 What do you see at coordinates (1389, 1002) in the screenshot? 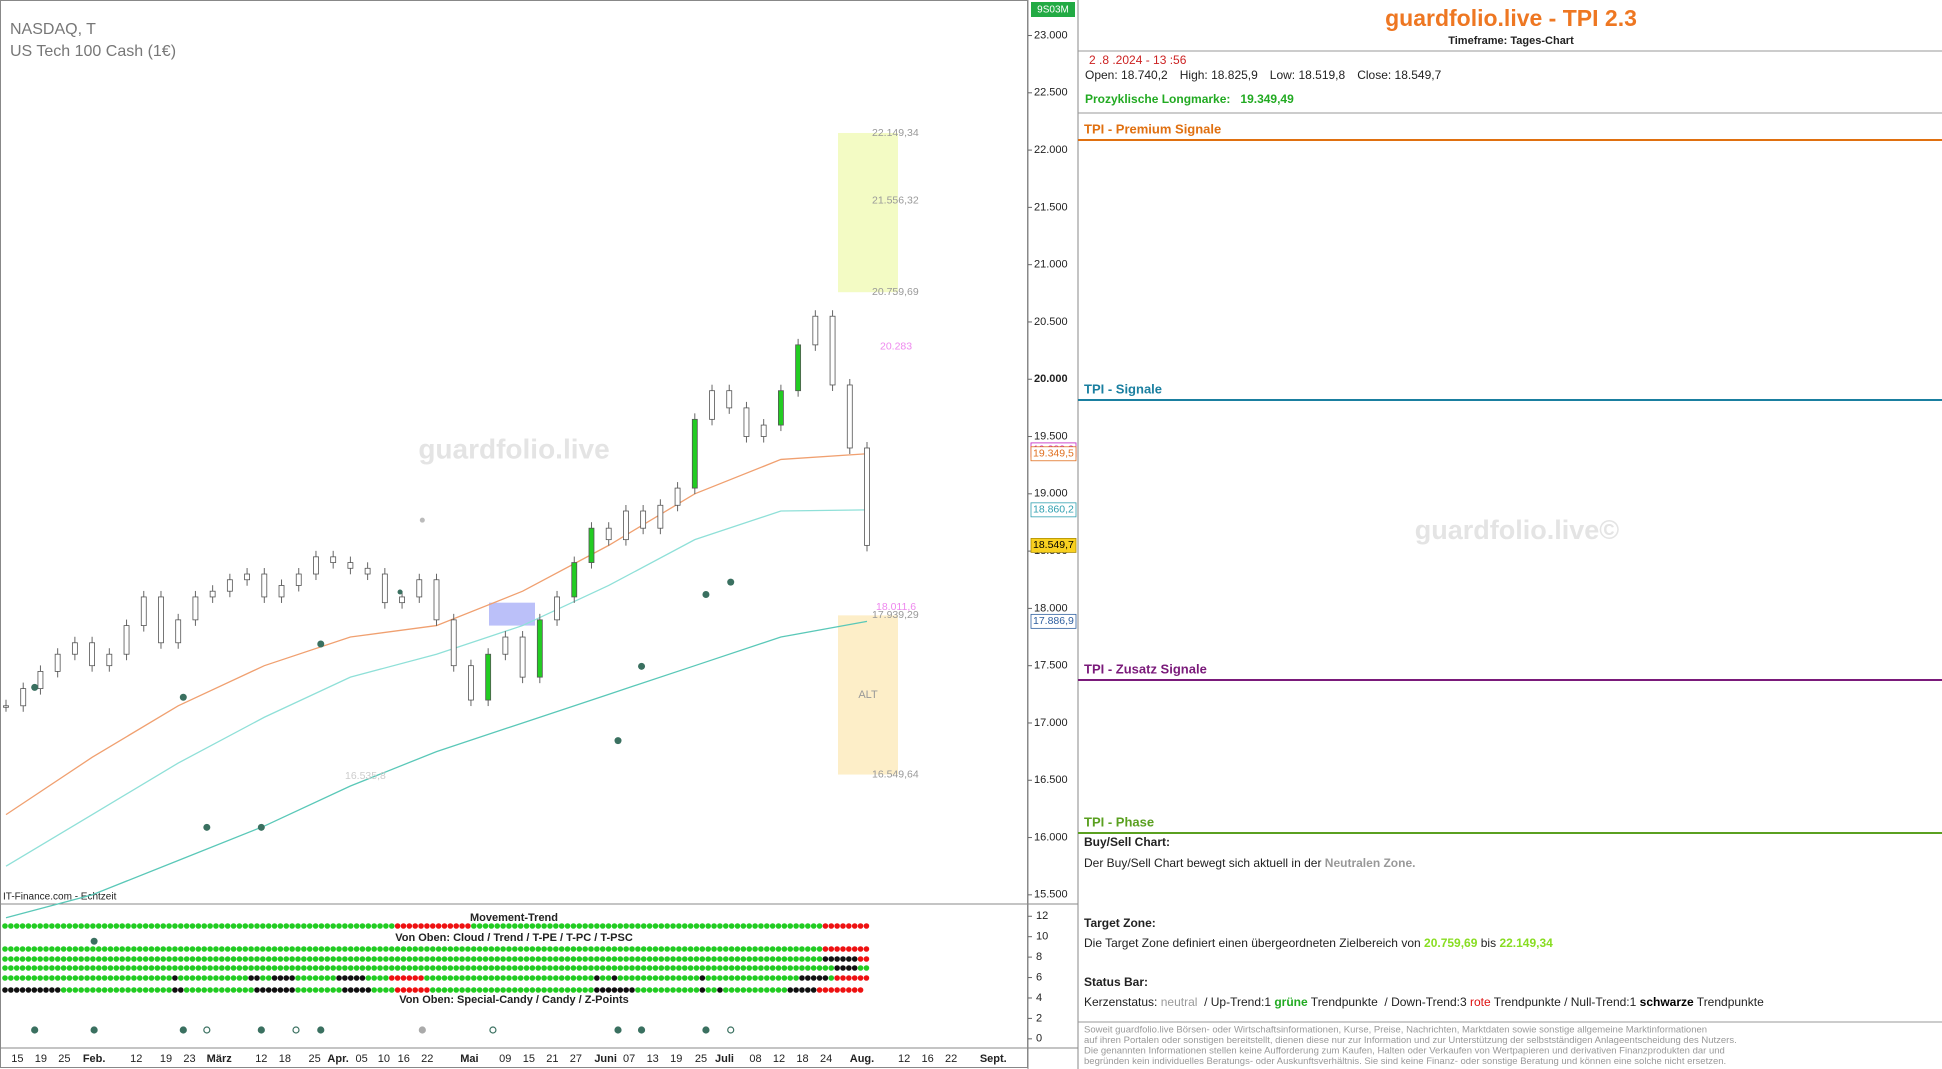
I see `status-segment: Trendpunkte / Down-Trend:3` at bounding box center [1389, 1002].